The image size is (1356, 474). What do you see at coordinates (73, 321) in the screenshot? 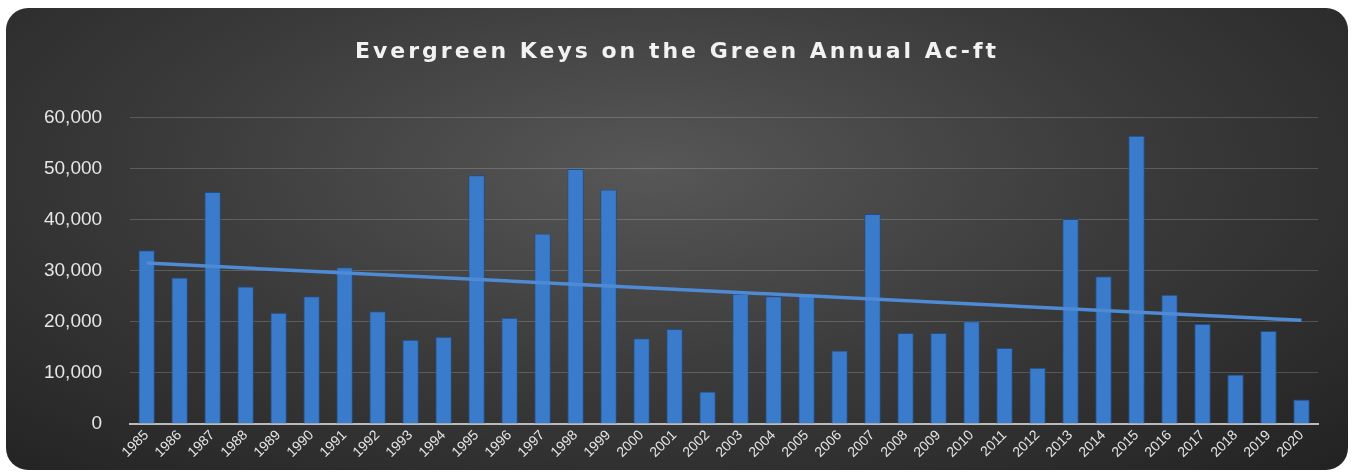
I see `y-tick-label: 20,000` at bounding box center [73, 321].